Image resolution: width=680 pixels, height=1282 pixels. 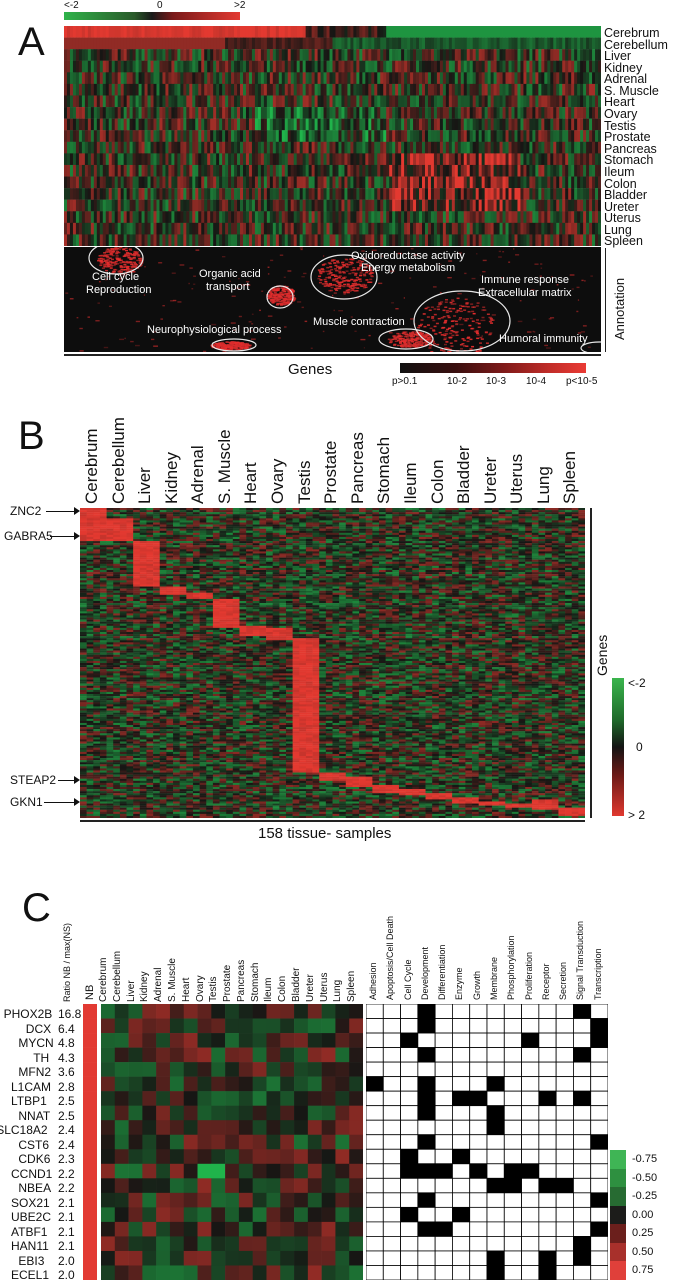 I want to click on panel-c-heatmap, so click(x=223, y=1142).